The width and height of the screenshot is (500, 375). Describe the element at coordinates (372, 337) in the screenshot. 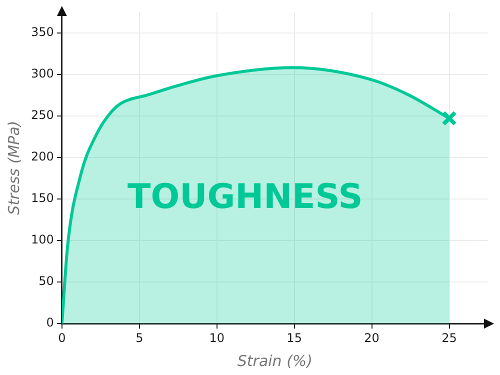

I see `x-tick-label: 20` at that location.